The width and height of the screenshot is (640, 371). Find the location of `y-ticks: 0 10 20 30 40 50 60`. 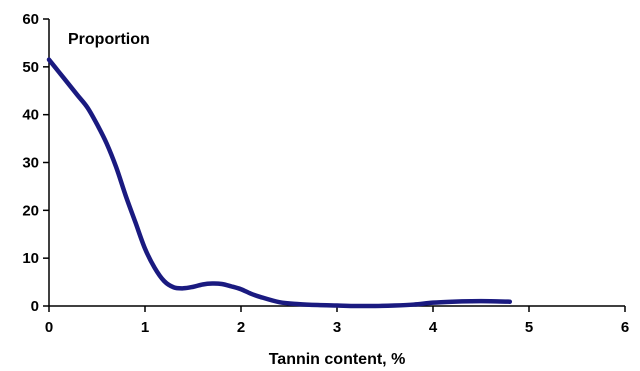

y-ticks: 0 10 20 30 40 50 60 is located at coordinates (35, 163).